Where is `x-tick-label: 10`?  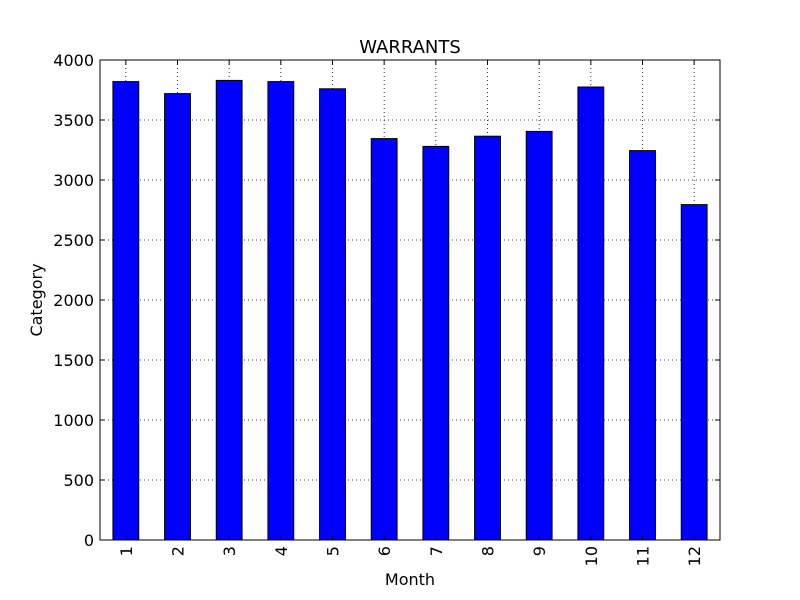
x-tick-label: 10 is located at coordinates (591, 556).